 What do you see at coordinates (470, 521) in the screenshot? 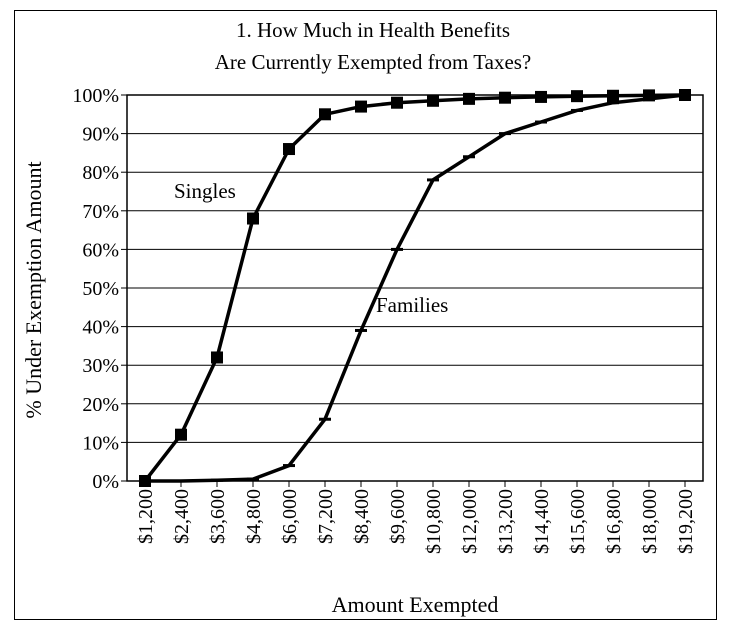
I see `x-tick-label: $12,000` at bounding box center [470, 521].